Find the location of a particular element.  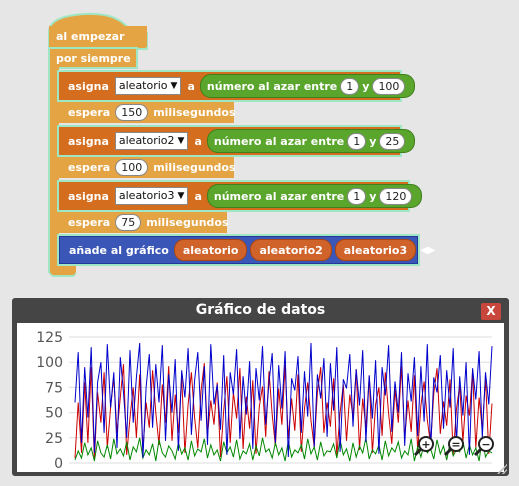

zoom-reset-icon: = is located at coordinates (453, 446).